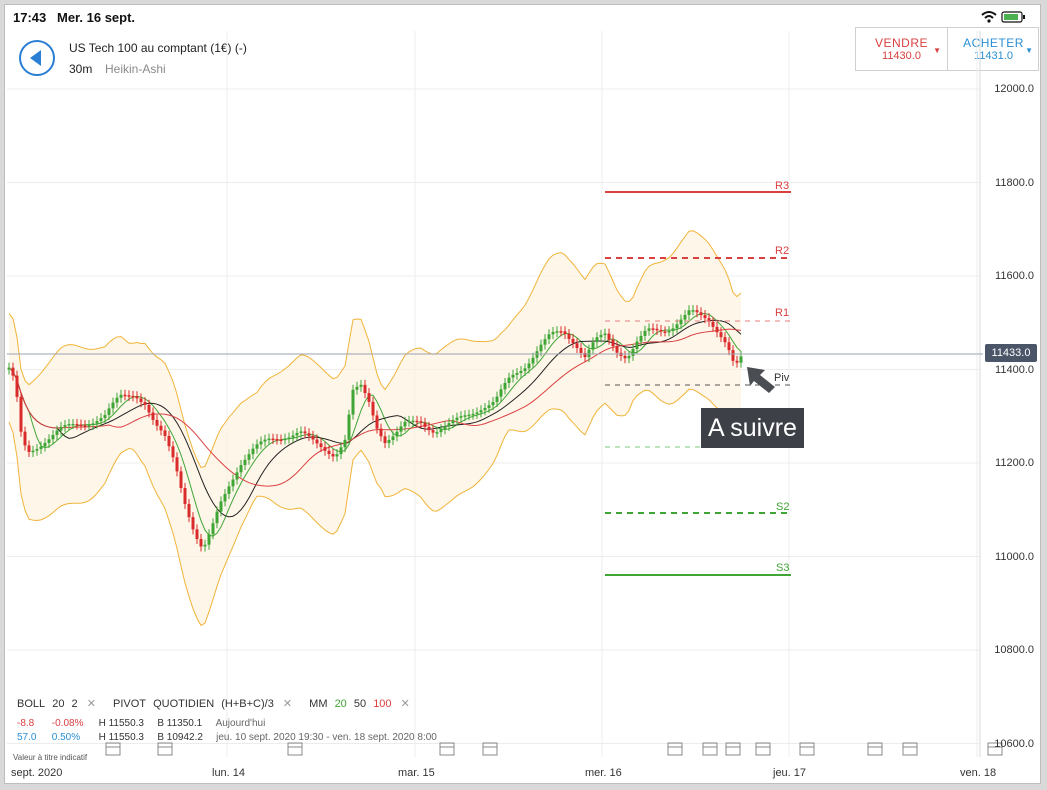 The width and height of the screenshot is (1047, 790). What do you see at coordinates (782, 378) in the screenshot?
I see `pivot-label-piv: Piv` at bounding box center [782, 378].